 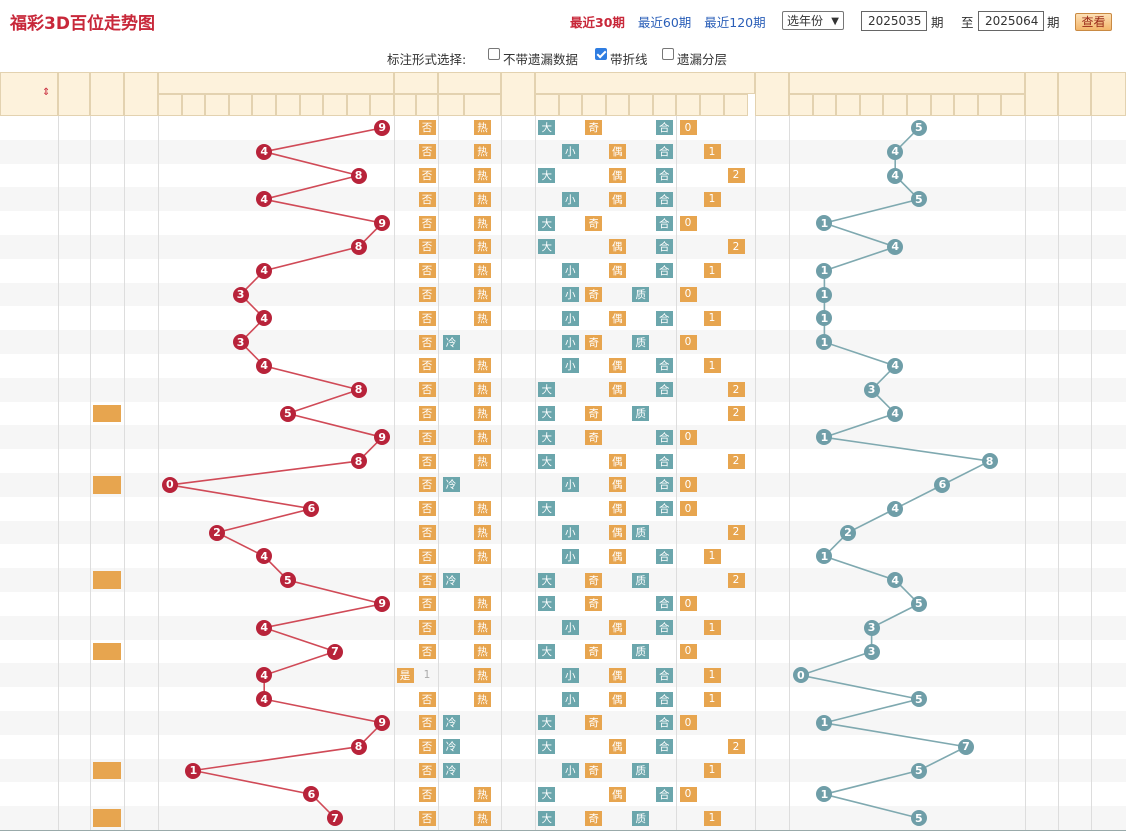 I want to click on start-period-input: 2025035, so click(x=894, y=21).